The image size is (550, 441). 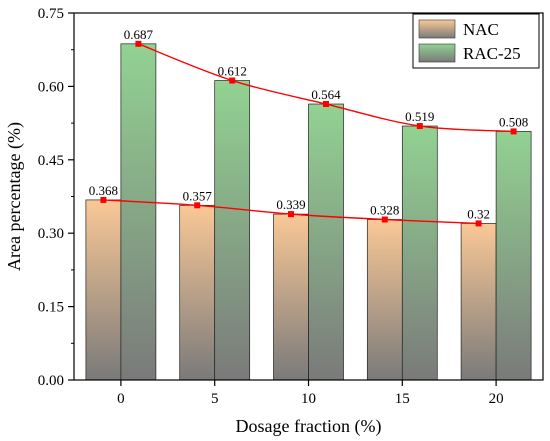 I want to click on y-axis-title: Area percentage (%), so click(x=14, y=196).